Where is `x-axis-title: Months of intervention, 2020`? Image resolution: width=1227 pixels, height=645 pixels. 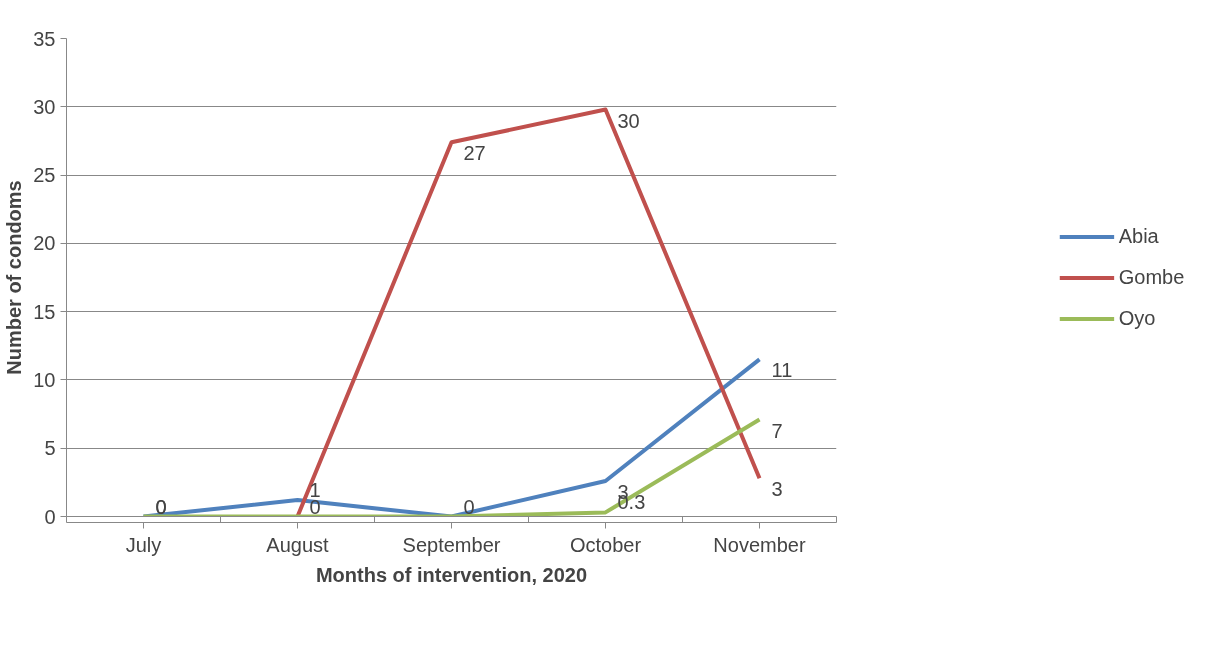 x-axis-title: Months of intervention, 2020 is located at coordinates (451, 574).